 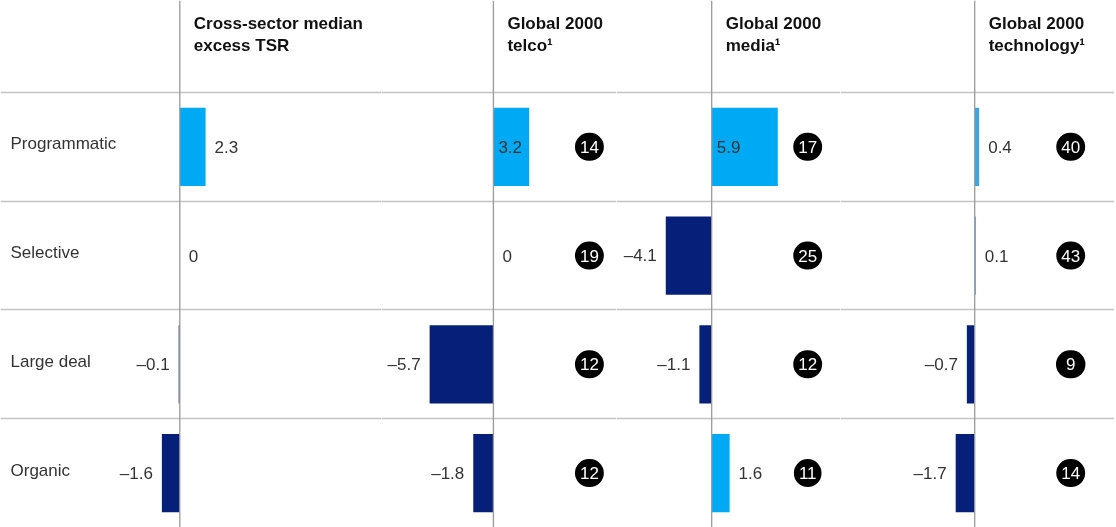 I want to click on text: Global 2000 technology¹, so click(x=1037, y=34).